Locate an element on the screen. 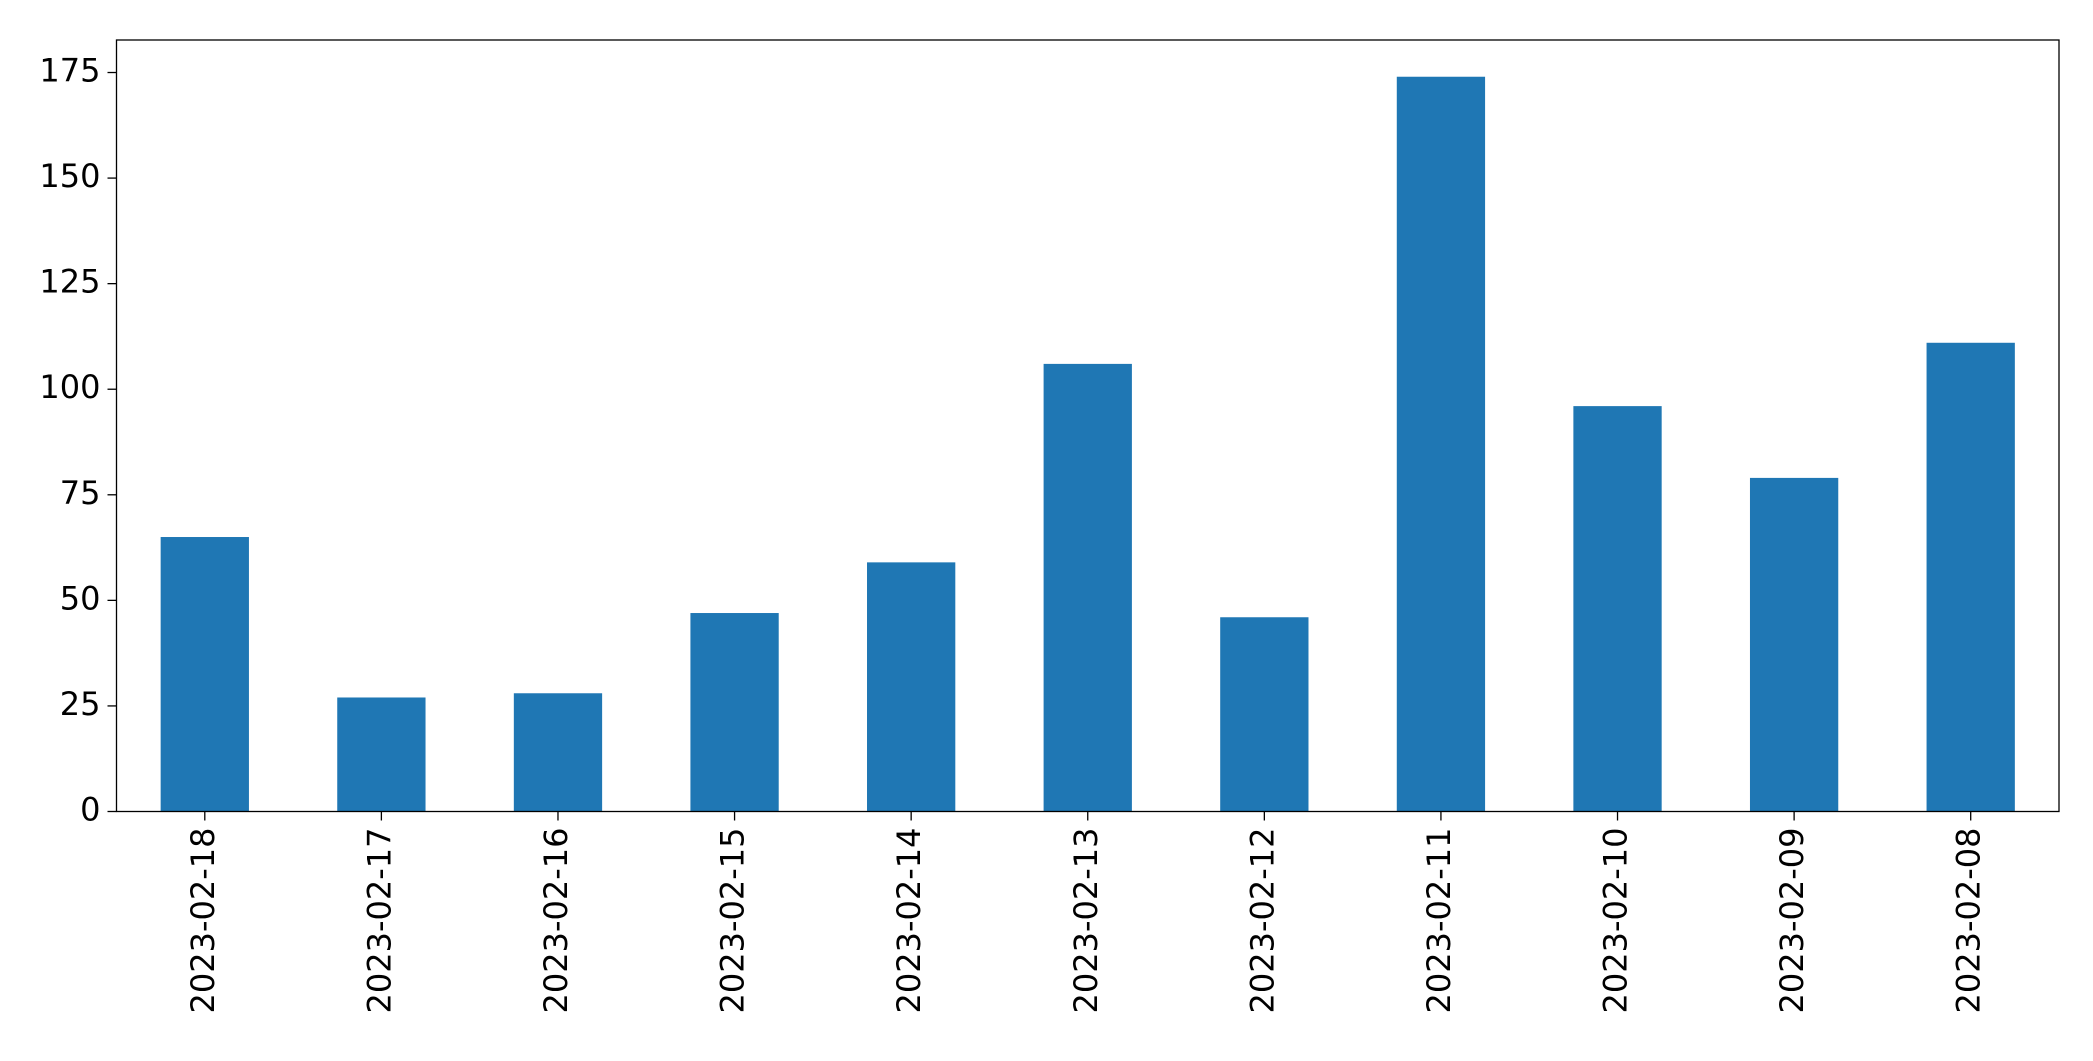 The image size is (2093, 1061). y-tick-label: 25 is located at coordinates (80, 704).